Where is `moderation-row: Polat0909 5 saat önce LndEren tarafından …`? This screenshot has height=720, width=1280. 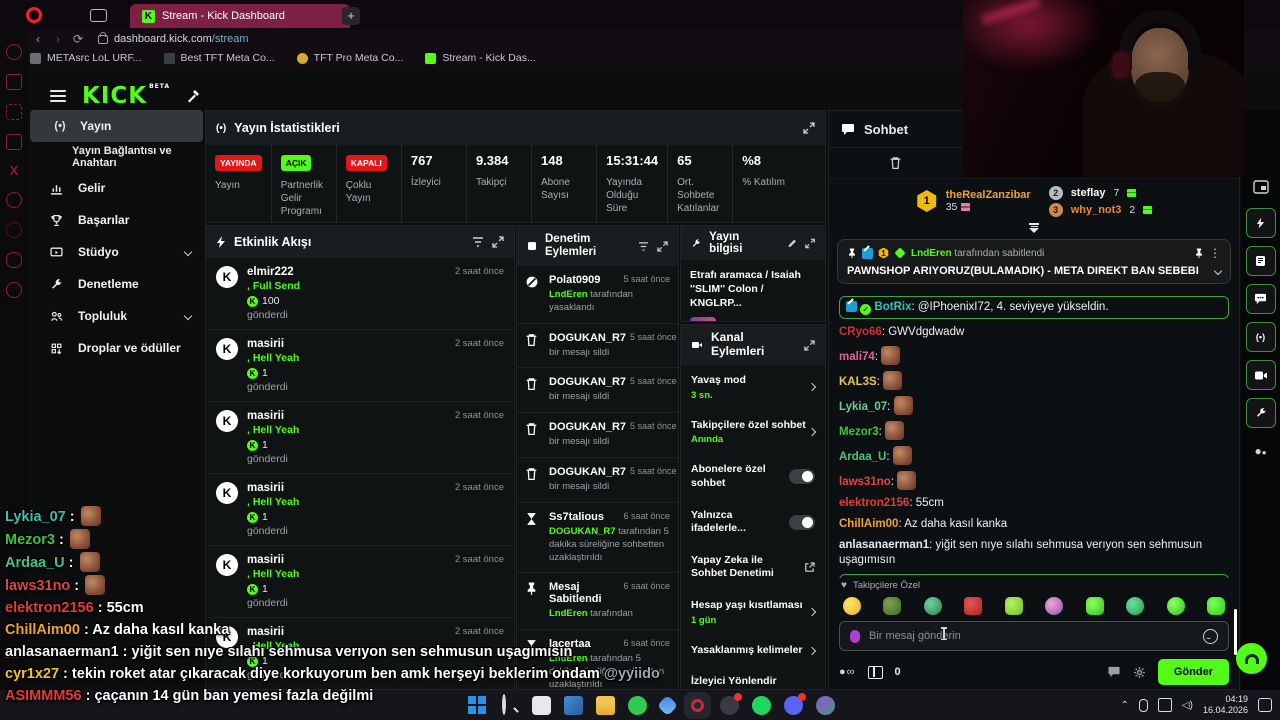
moderation-row: Polat0909 5 saat önce LndEren tarafından … is located at coordinates (597, 295).